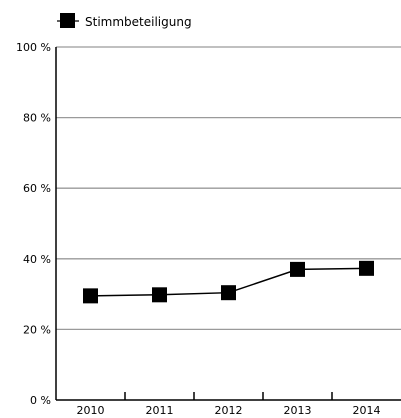 The image size is (401, 418). I want to click on x-tick-label: 2011, so click(160, 410).